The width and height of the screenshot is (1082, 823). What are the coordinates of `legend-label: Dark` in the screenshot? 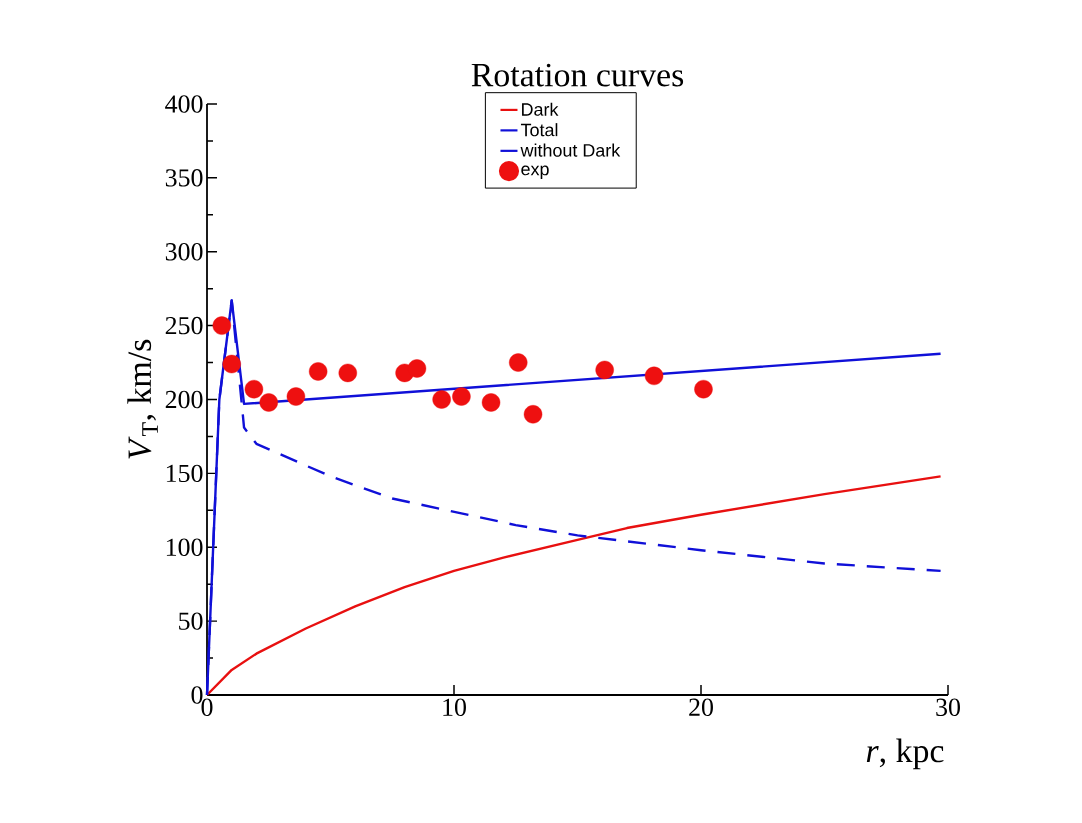 It's located at (540, 109).